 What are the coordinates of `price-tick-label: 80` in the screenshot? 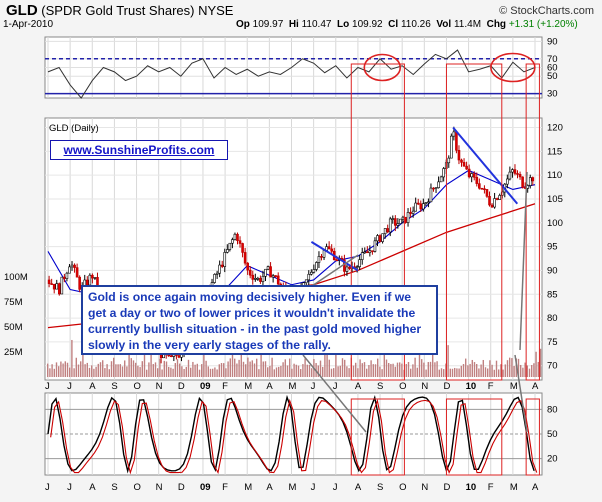 It's located at (552, 318).